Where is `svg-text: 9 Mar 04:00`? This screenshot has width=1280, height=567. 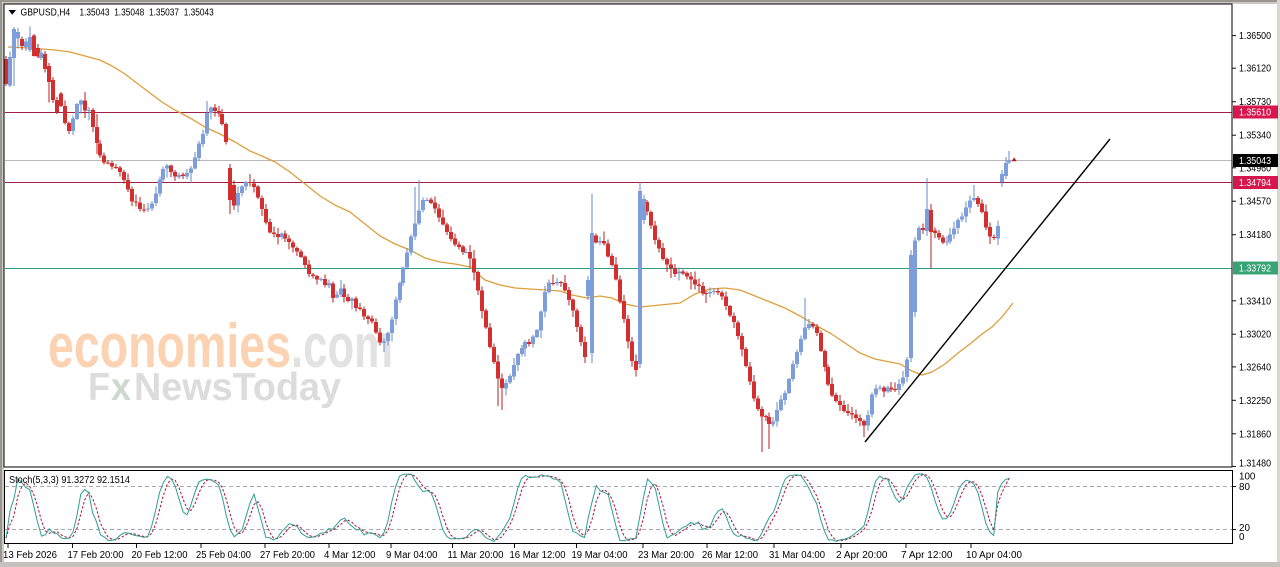
svg-text: 9 Mar 04:00 is located at coordinates (412, 555).